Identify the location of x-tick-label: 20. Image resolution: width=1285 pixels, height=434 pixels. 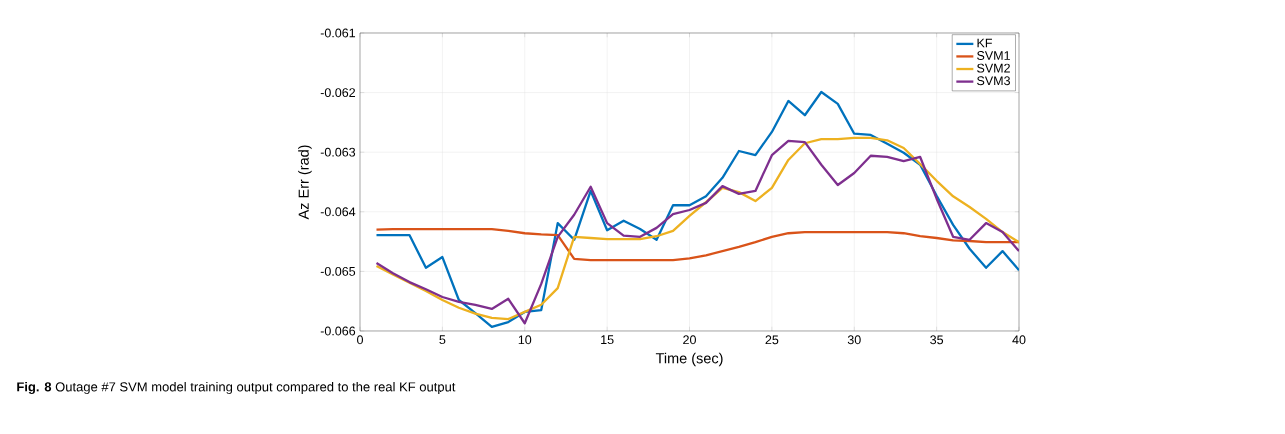
(689, 340).